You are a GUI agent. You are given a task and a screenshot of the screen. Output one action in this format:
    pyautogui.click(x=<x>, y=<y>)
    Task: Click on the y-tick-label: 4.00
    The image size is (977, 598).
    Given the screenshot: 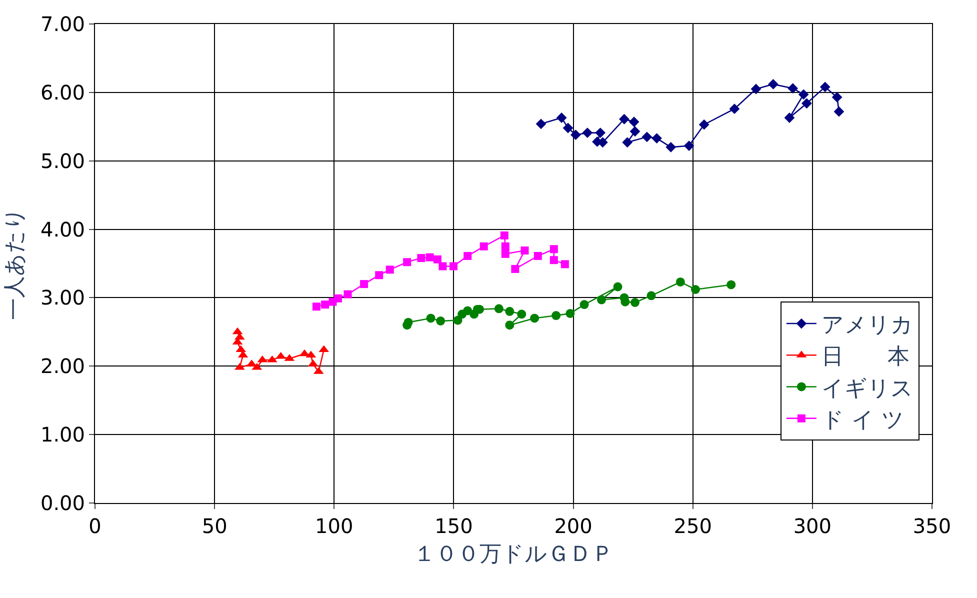 What is the action you would take?
    pyautogui.click(x=62, y=229)
    